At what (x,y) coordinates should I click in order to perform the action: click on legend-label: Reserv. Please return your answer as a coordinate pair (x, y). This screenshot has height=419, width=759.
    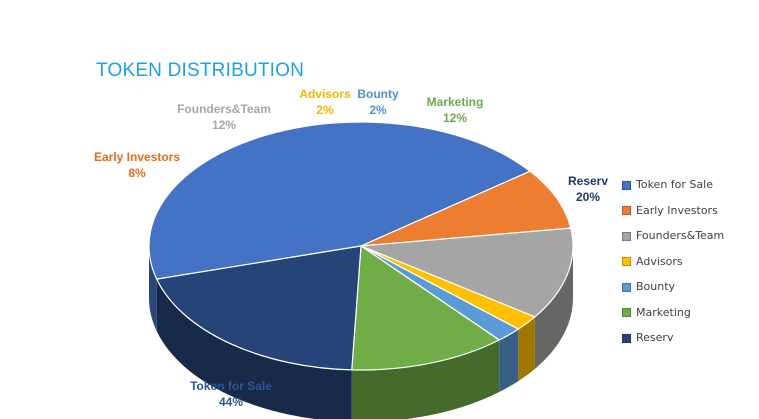
    Looking at the image, I should click on (655, 338).